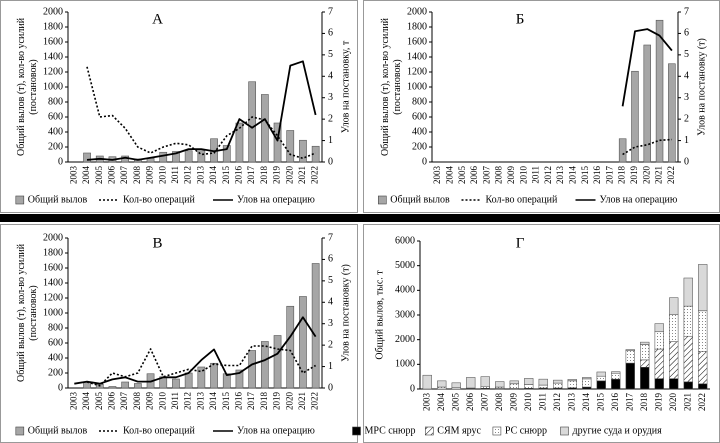  What do you see at coordinates (159, 430) in the screenshot?
I see `legend-label: Кол-во операций` at bounding box center [159, 430].